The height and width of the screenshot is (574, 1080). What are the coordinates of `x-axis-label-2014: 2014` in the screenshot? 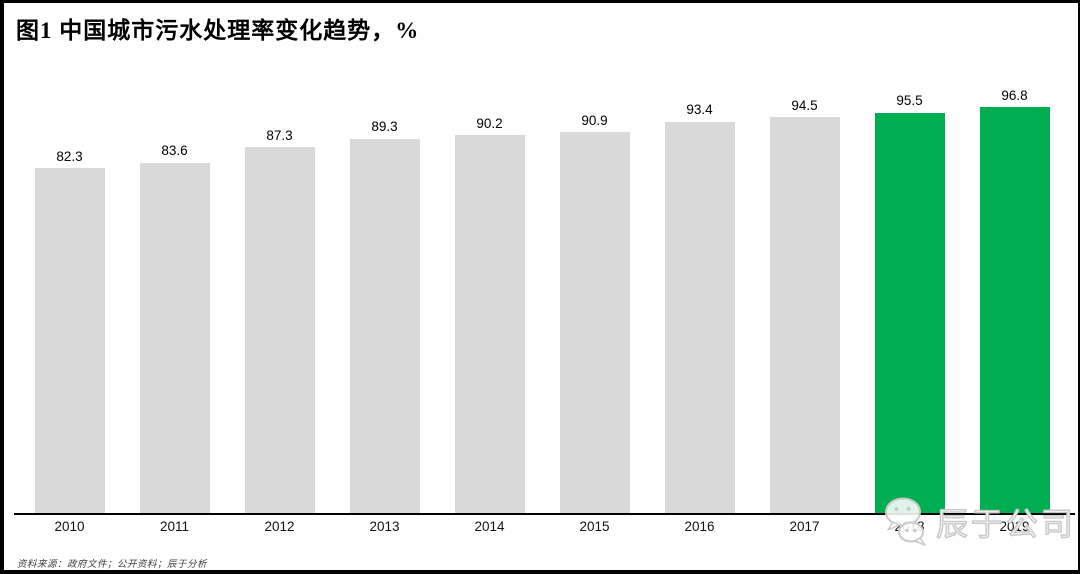 It's located at (489, 526).